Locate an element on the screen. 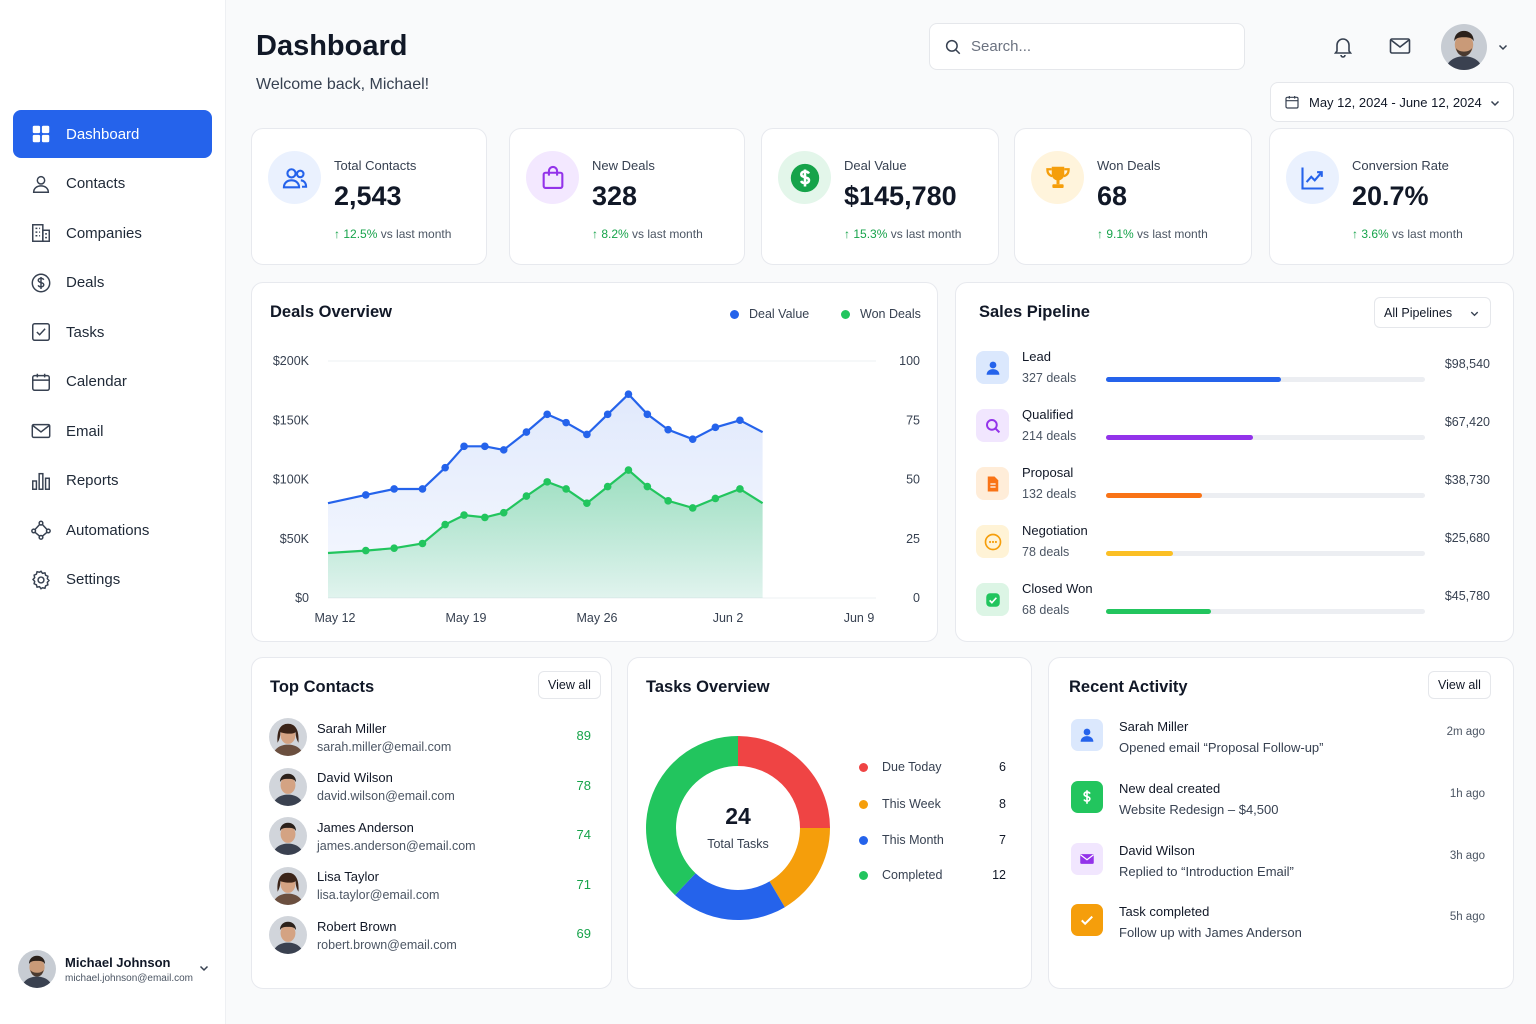 Image resolution: width=1536 pixels, height=1024 pixels. contact-row: Robert Brown robert.brown@email.com 69 is located at coordinates (430, 935).